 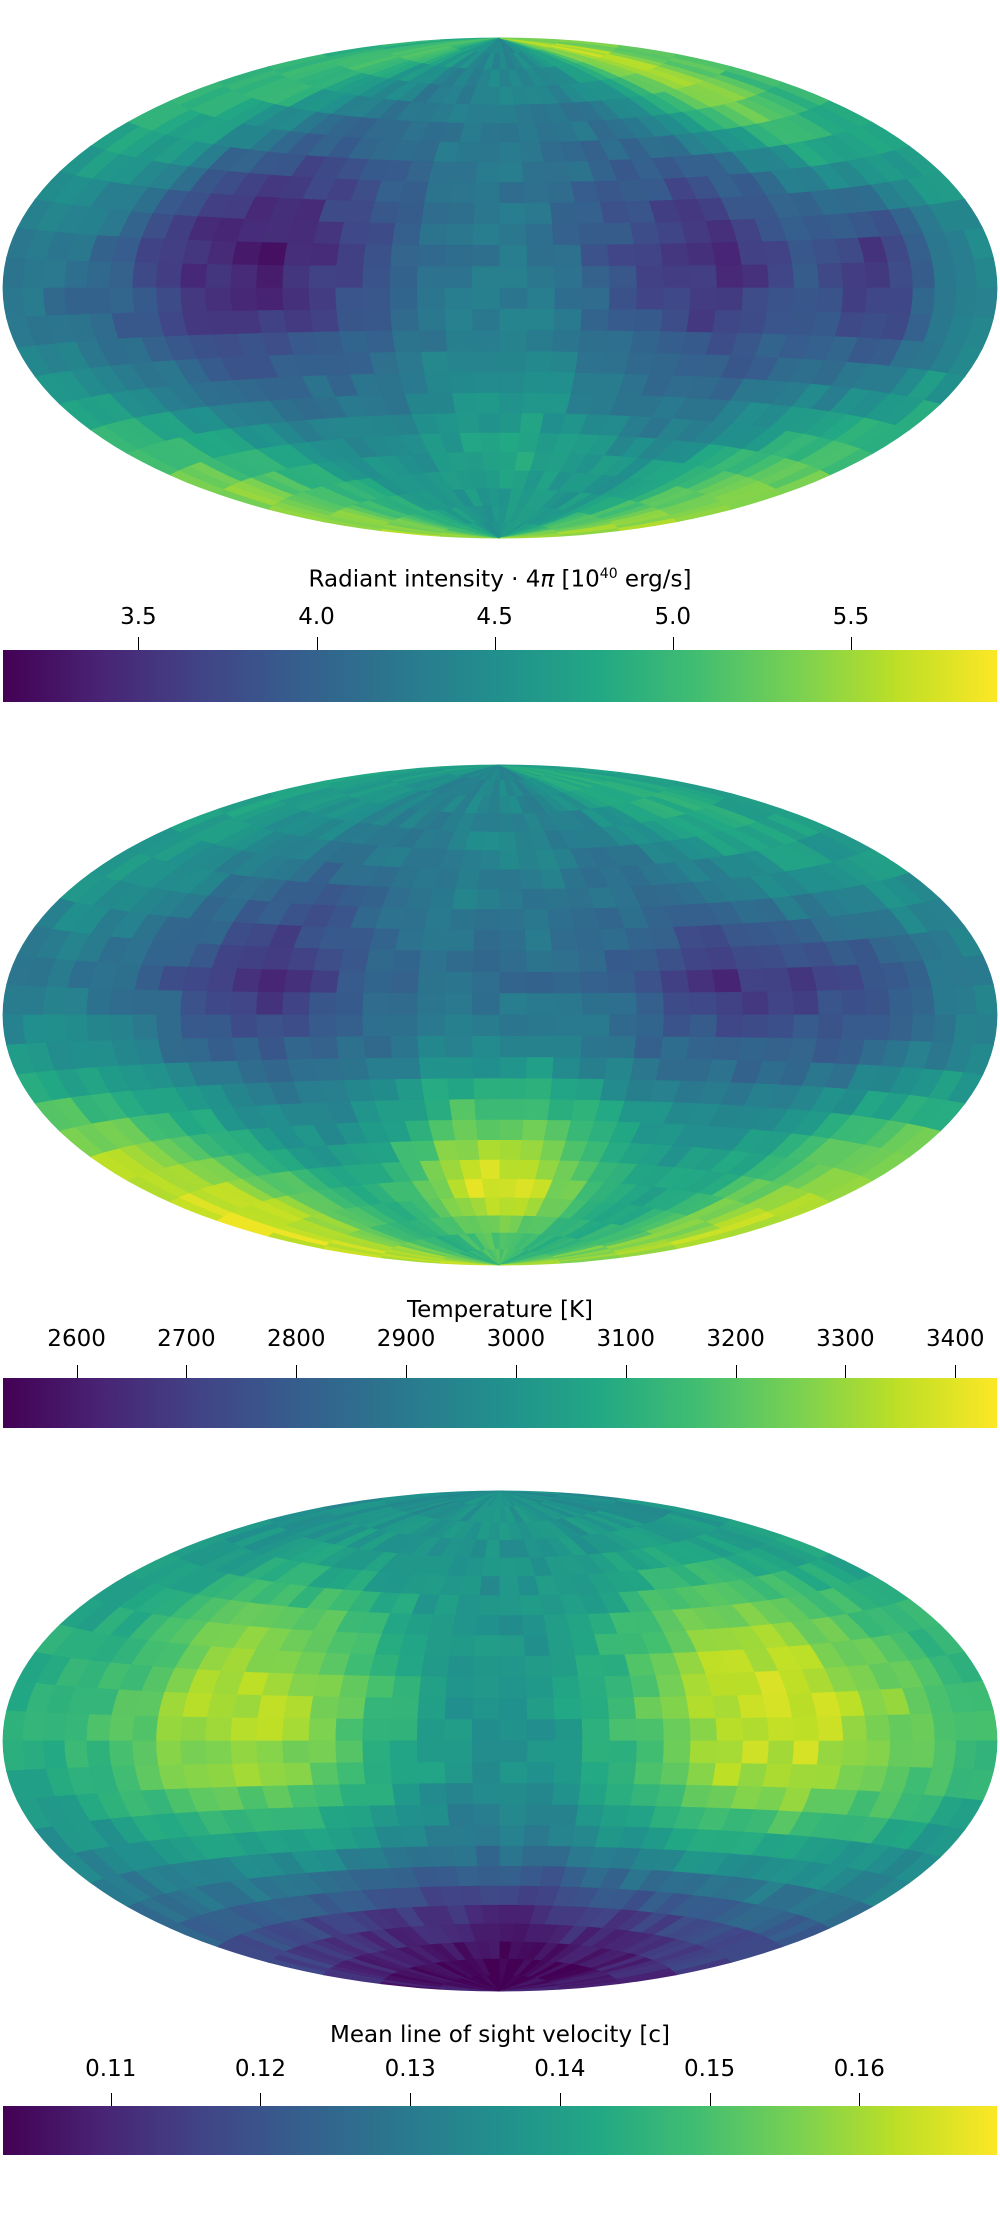 What do you see at coordinates (500, 579) in the screenshot?
I see `colorbar-title-radiant-intensity: Radiant intensity · 4π [1040 erg/s]` at bounding box center [500, 579].